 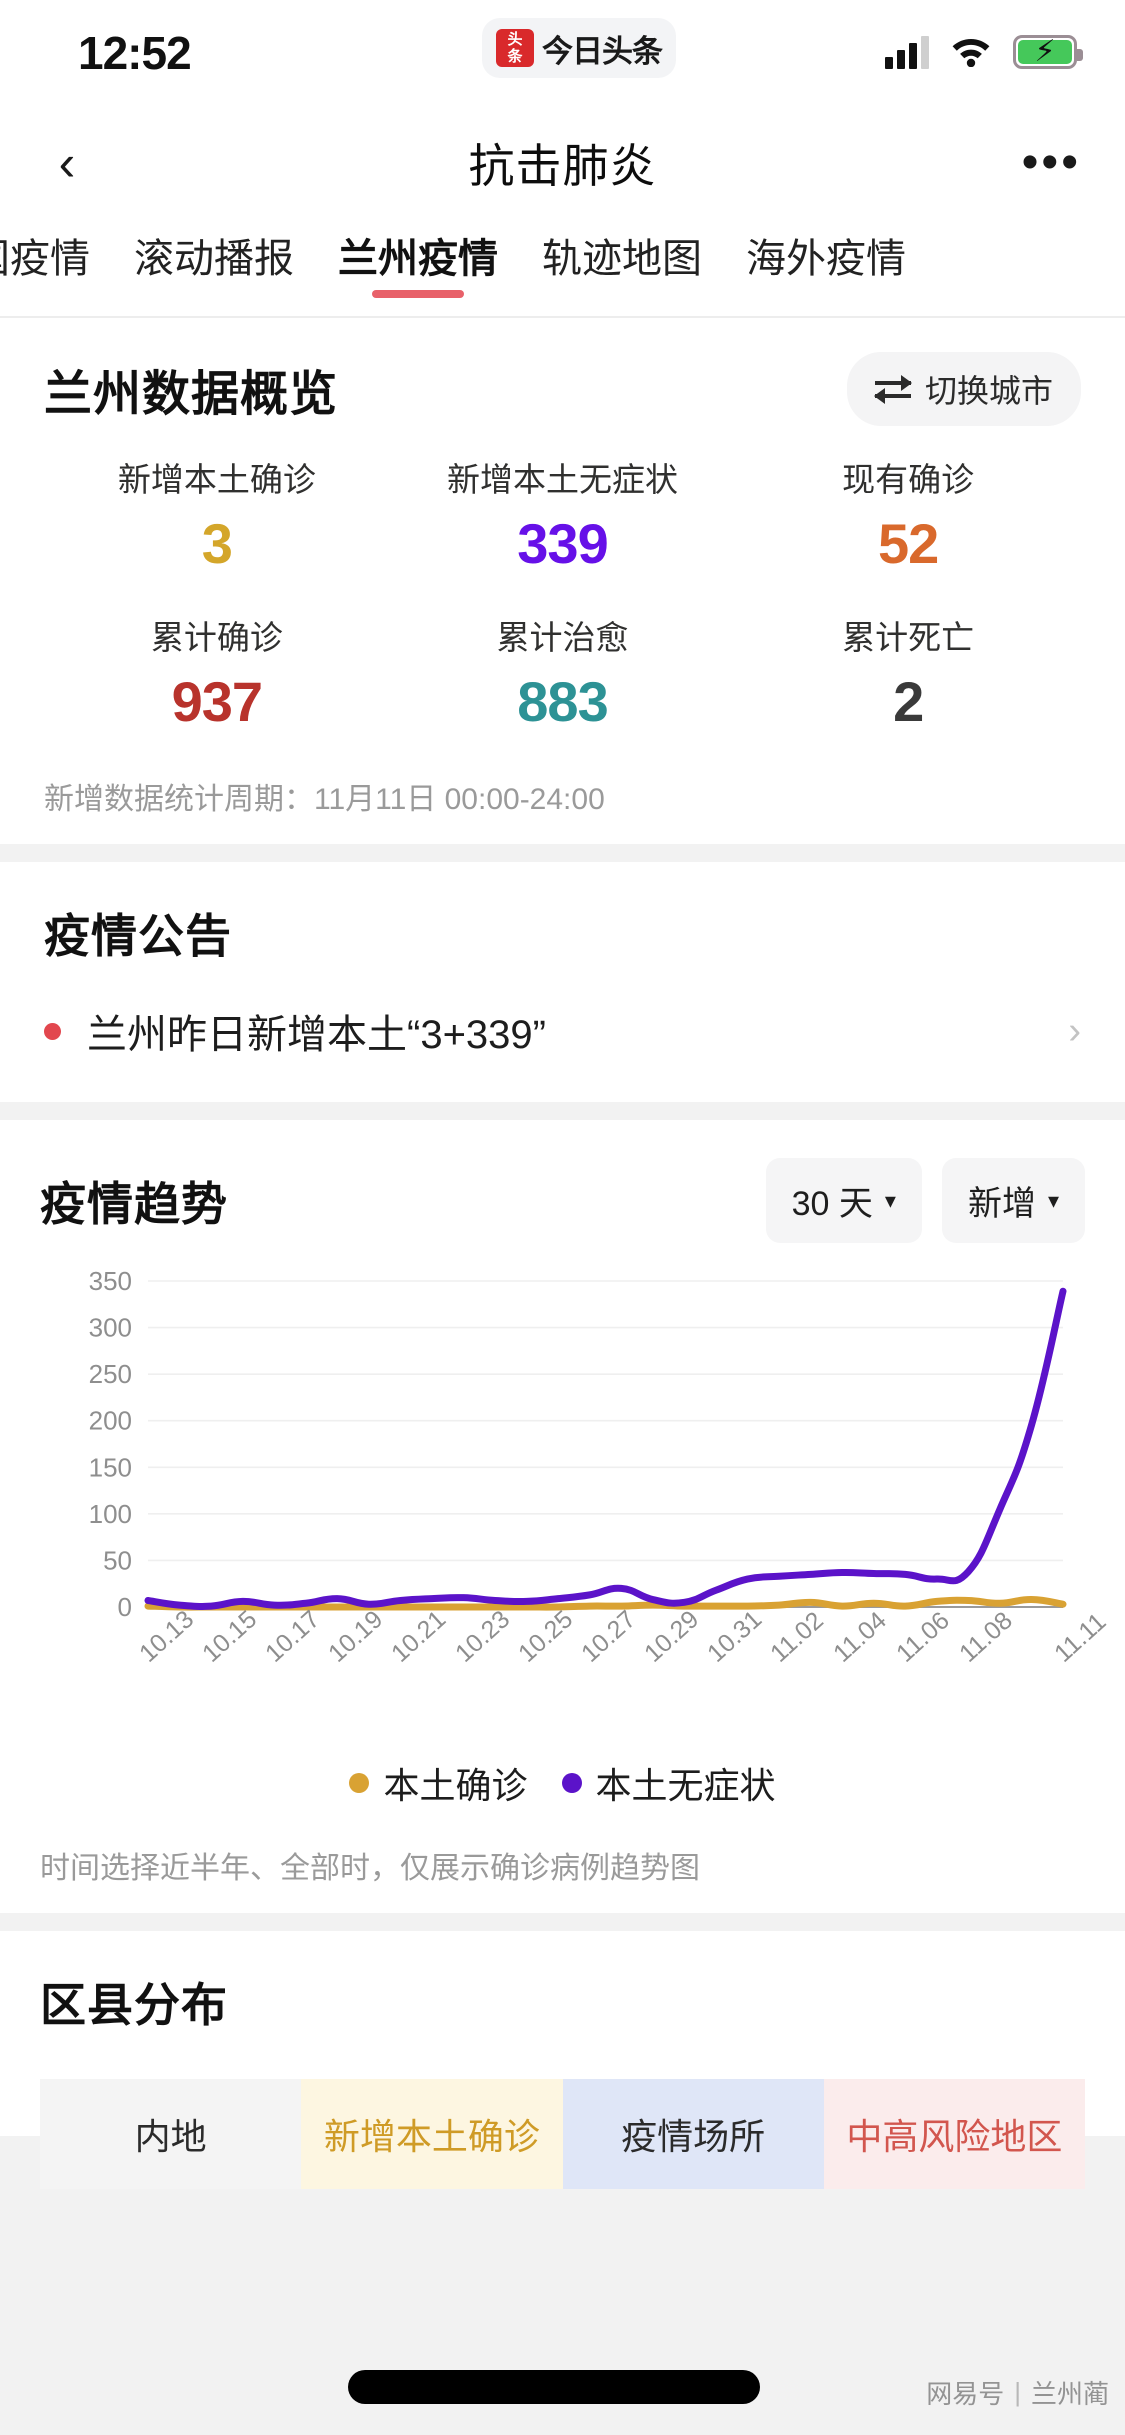 What do you see at coordinates (191, 394) in the screenshot?
I see `overview-title: 兰州数据概览` at bounding box center [191, 394].